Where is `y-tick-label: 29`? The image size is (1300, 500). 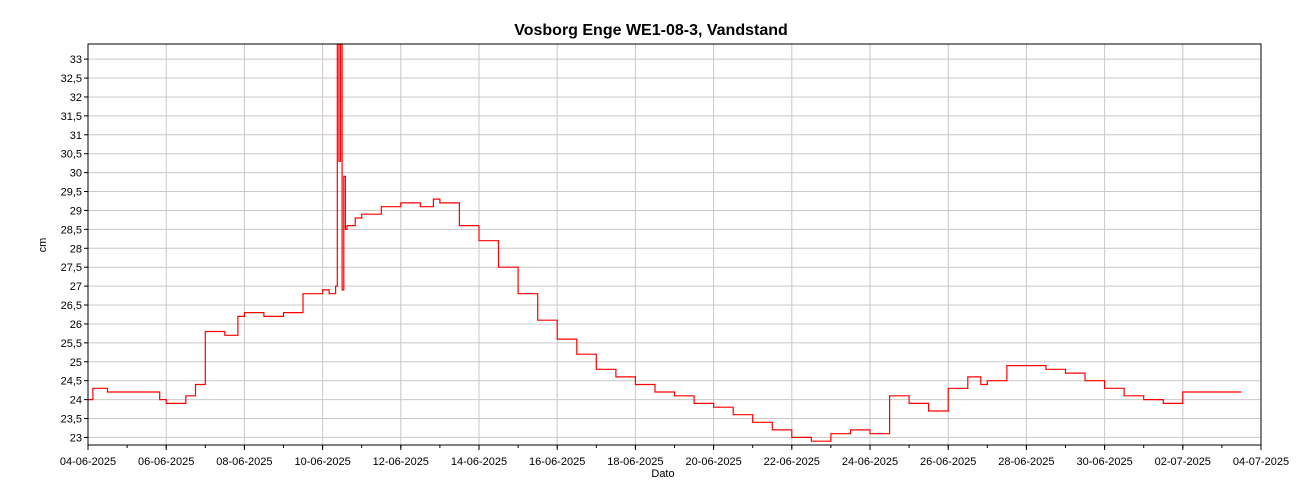 y-tick-label: 29 is located at coordinates (76, 211).